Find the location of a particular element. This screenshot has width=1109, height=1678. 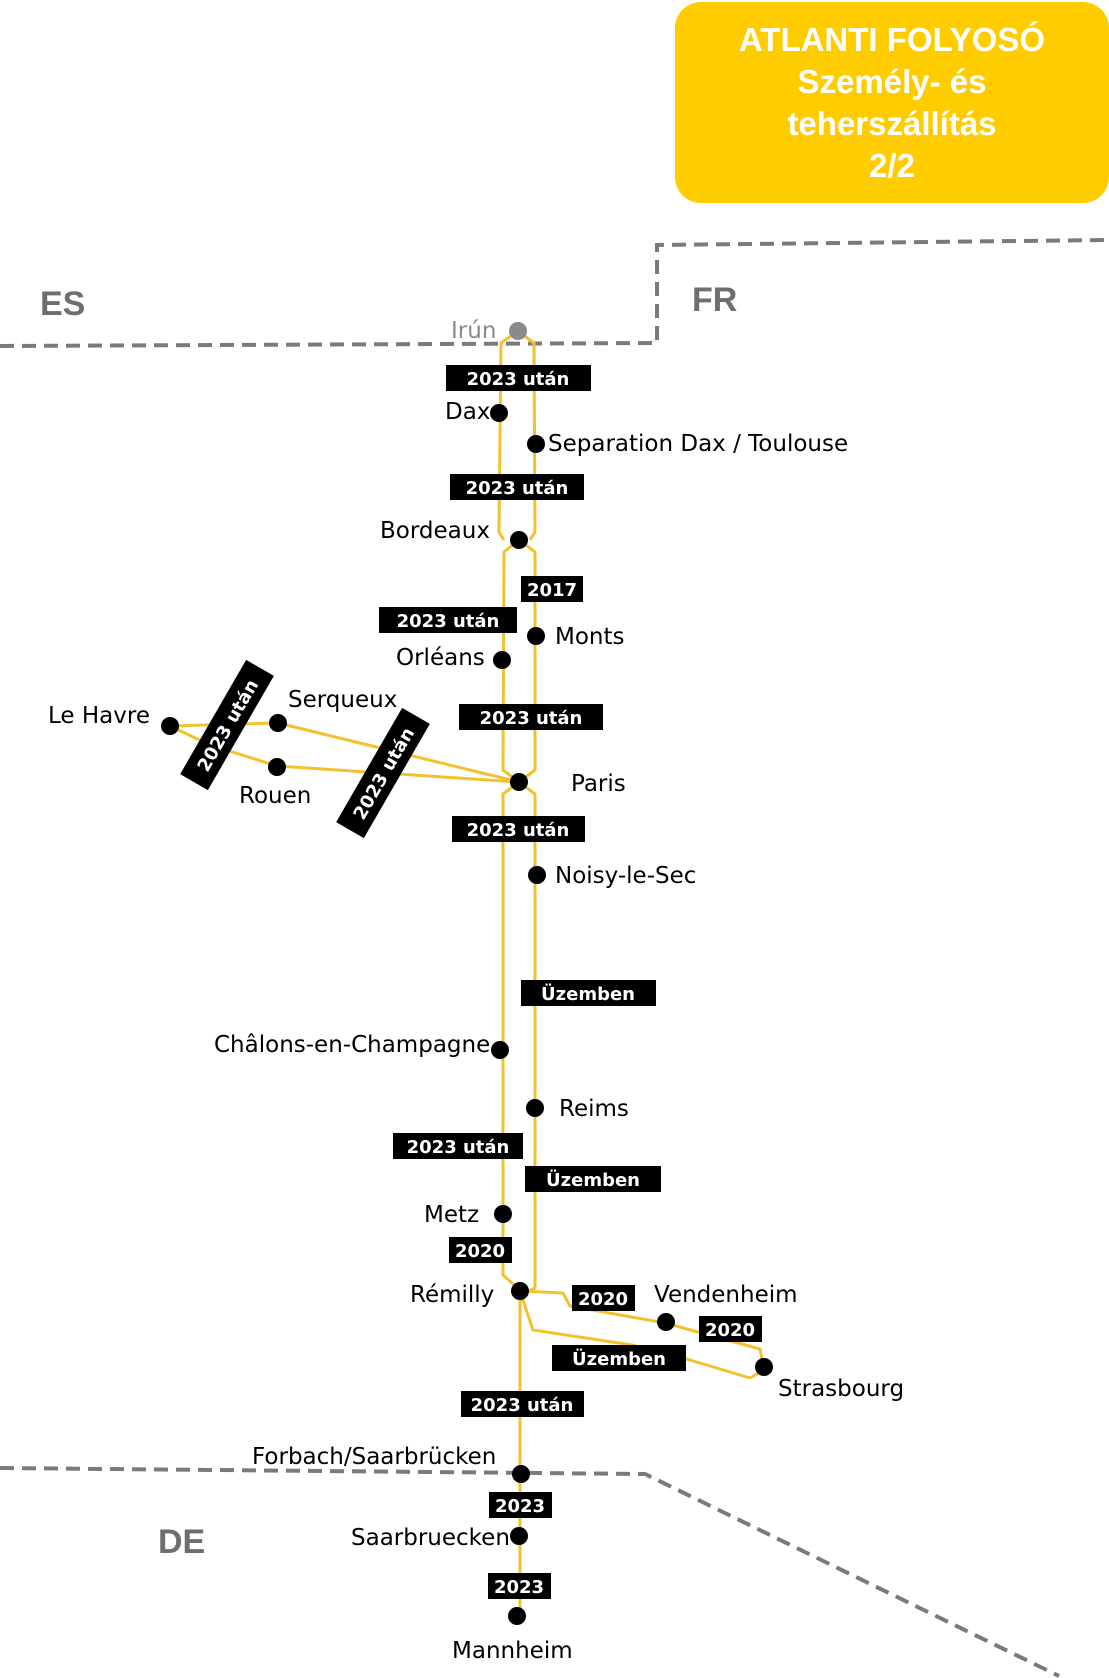

station-dot-mannheim is located at coordinates (517, 1616).